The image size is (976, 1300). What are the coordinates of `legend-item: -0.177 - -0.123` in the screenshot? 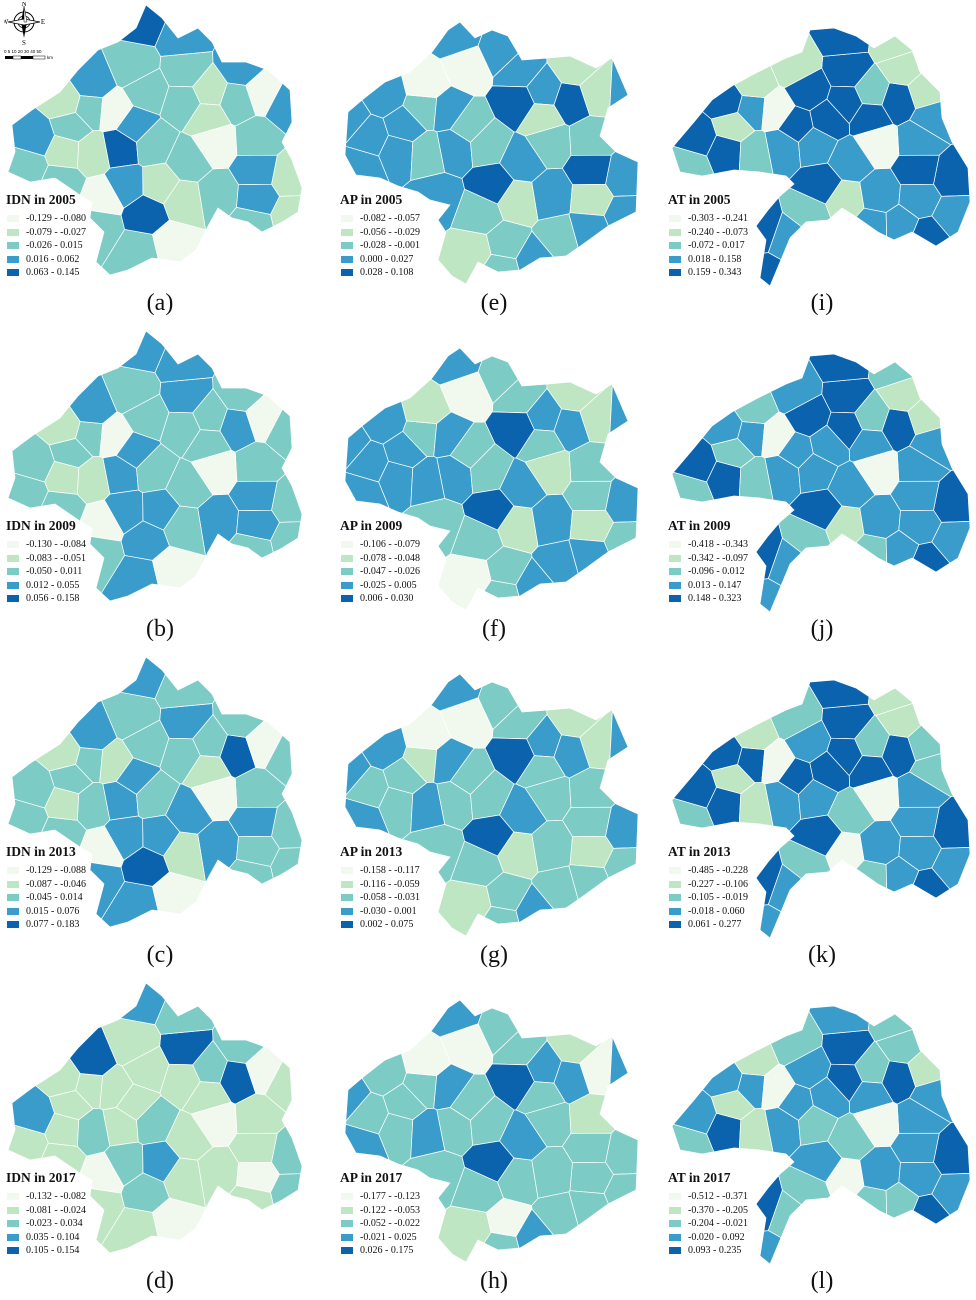 It's located at (420, 1197).